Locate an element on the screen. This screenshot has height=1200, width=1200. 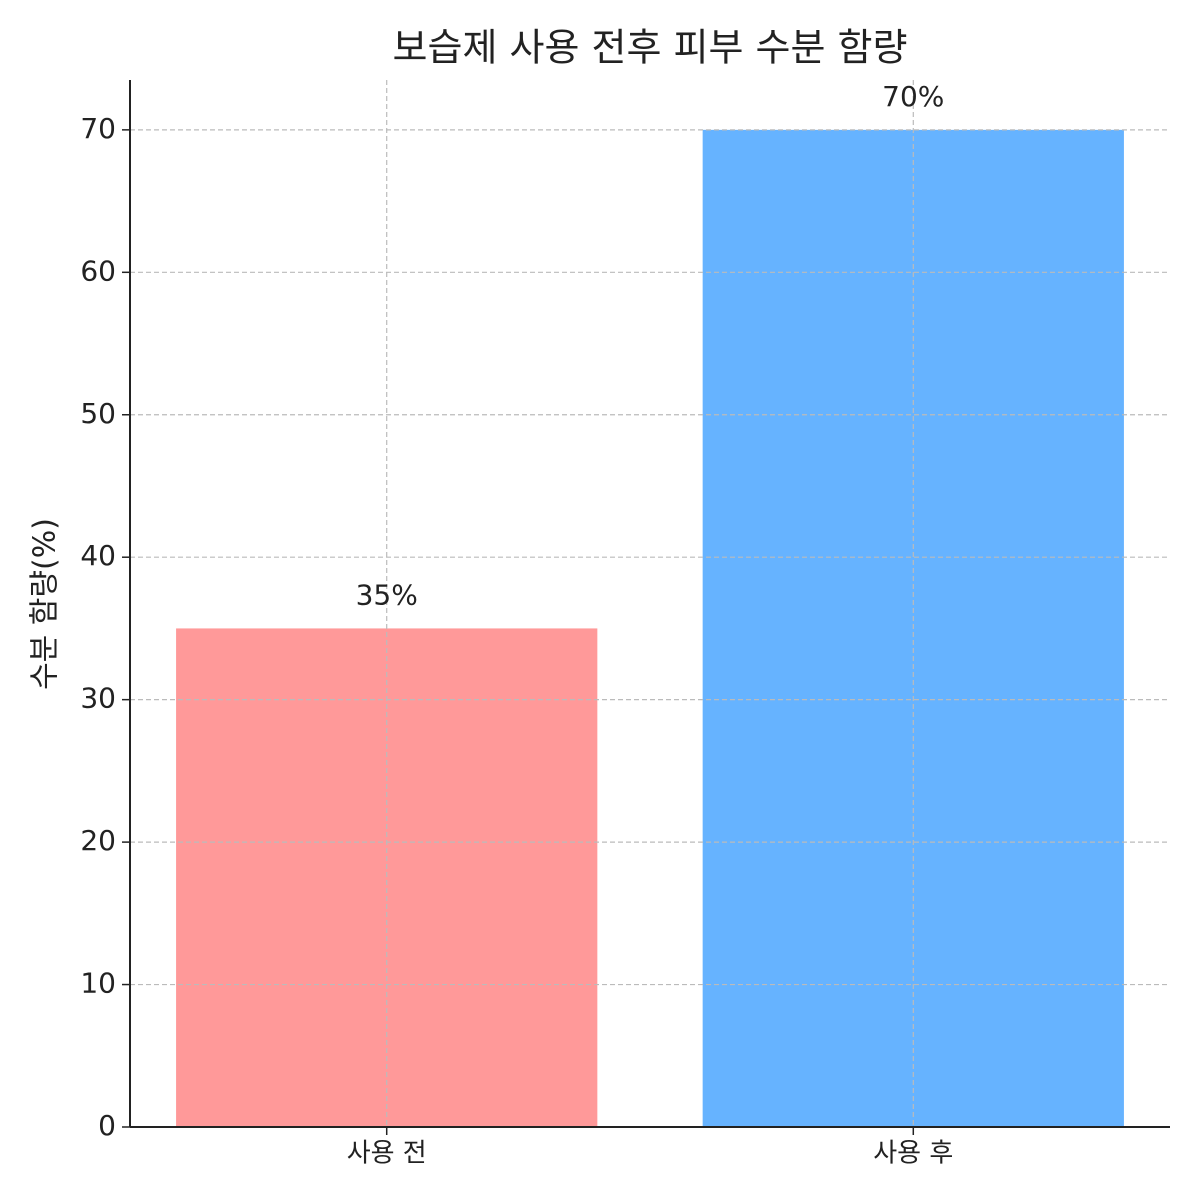
y-tick-label: 60 is located at coordinates (98, 270).